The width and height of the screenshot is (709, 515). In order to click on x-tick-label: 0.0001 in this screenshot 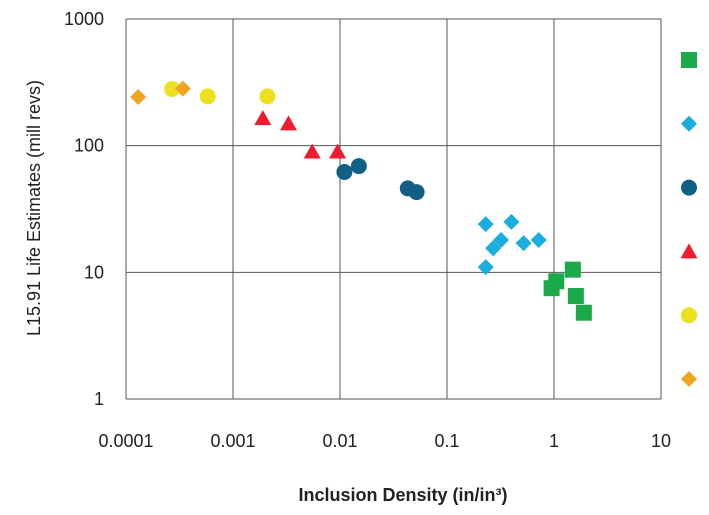, I will do `click(125, 441)`.